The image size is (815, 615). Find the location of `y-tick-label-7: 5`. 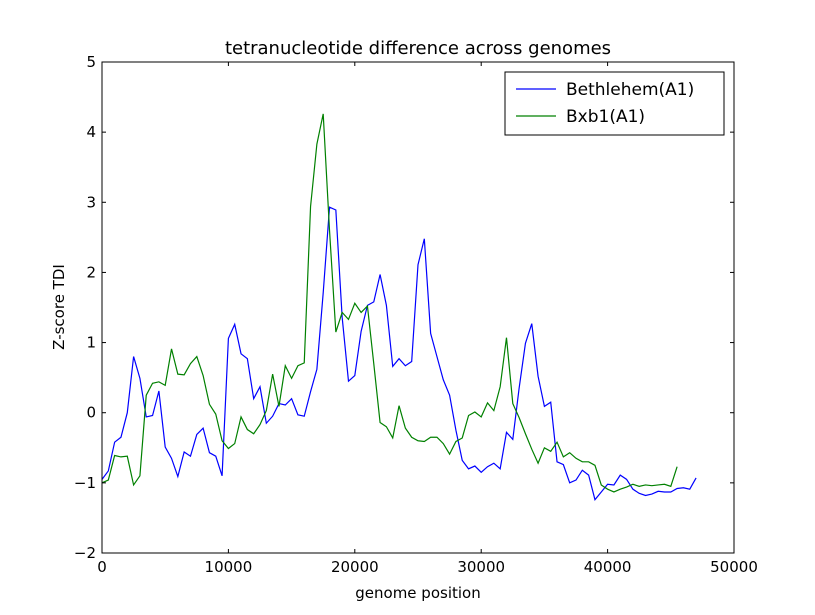

y-tick-label-7: 5 is located at coordinates (91, 62).